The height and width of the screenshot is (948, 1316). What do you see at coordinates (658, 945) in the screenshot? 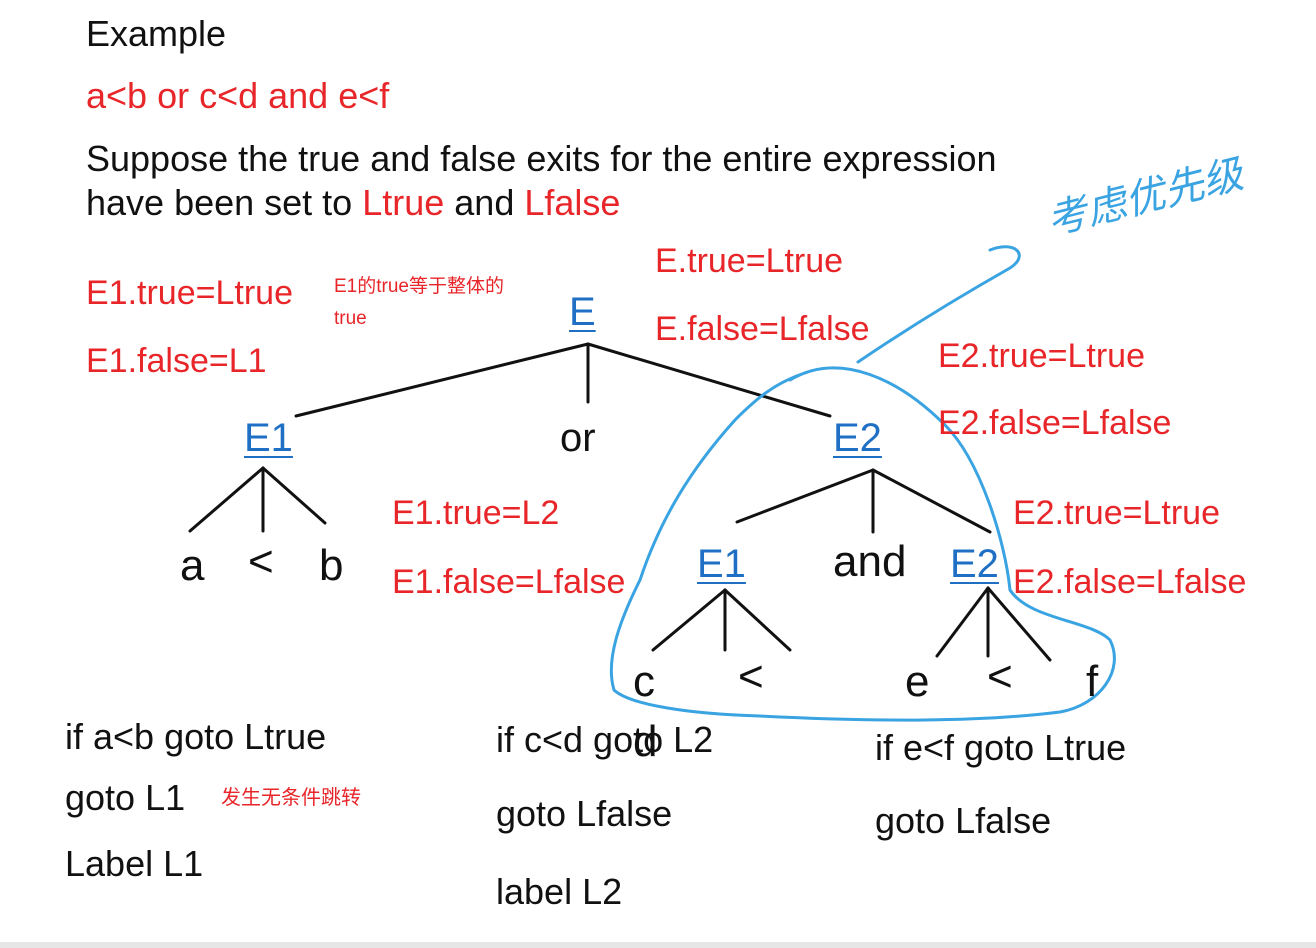
I see `bottom-divider` at bounding box center [658, 945].